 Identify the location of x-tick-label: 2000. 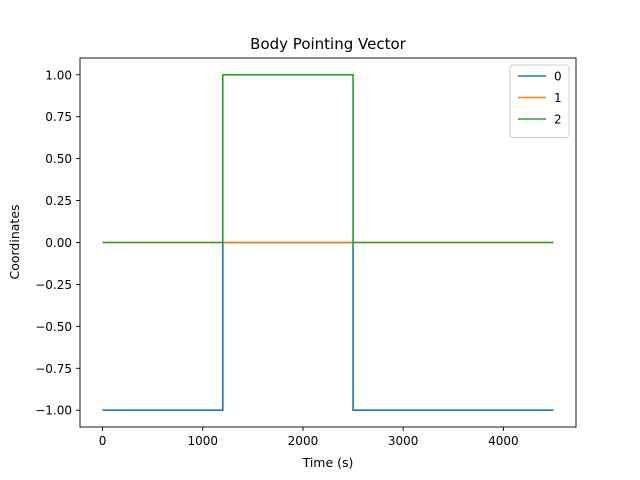
(303, 441).